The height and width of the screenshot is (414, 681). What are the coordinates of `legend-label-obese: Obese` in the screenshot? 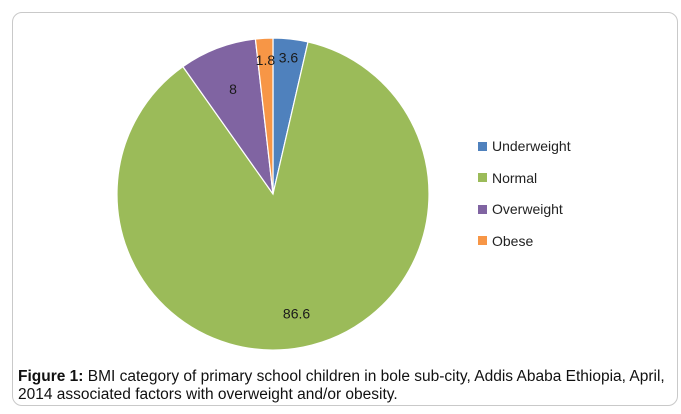 It's located at (513, 240).